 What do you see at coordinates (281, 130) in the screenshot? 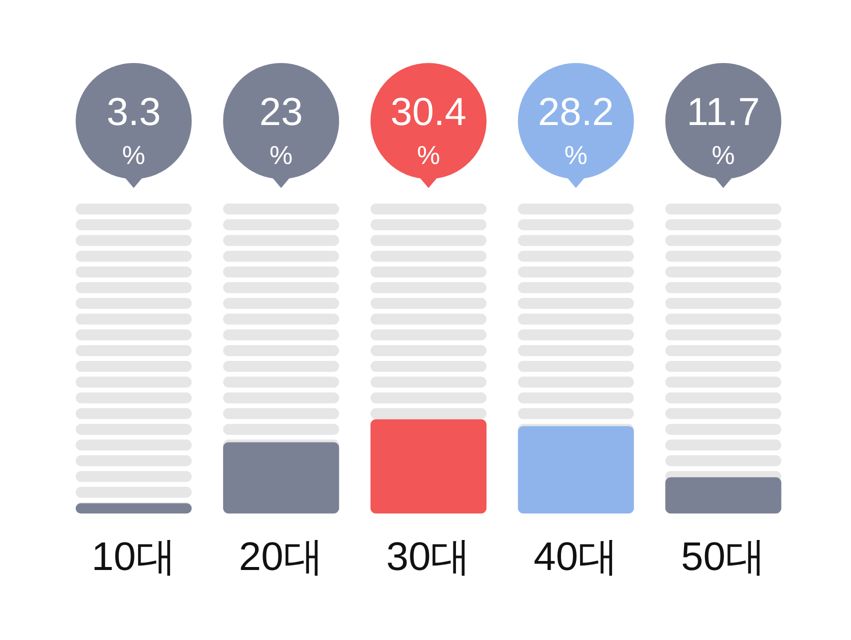
I see `data-label: 23%` at bounding box center [281, 130].